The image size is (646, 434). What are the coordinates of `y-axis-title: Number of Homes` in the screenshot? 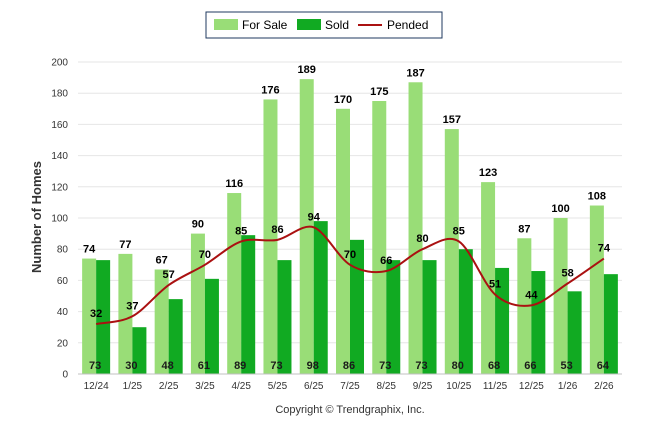 It's located at (36, 217).